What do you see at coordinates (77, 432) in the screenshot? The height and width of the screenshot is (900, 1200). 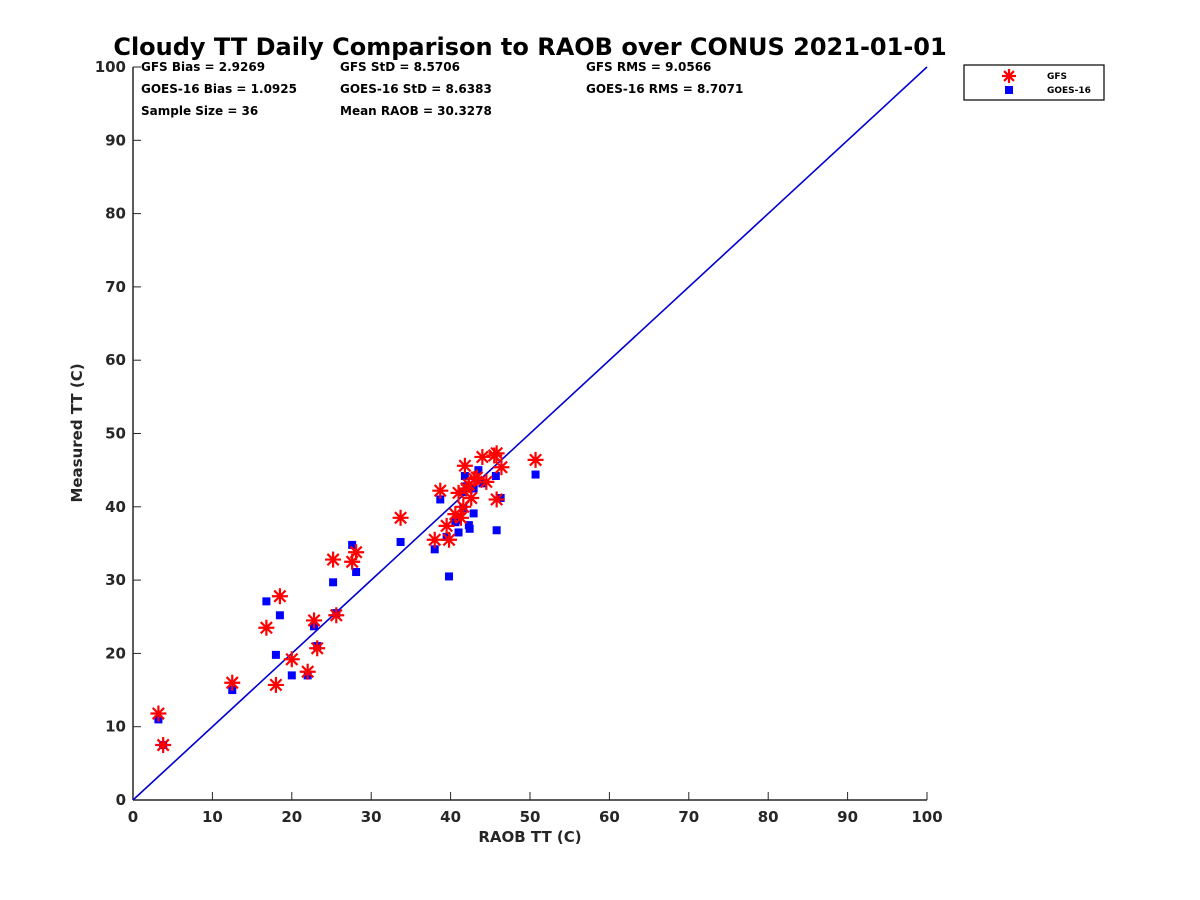 I see `y-axis-label: Measured TT (C)` at bounding box center [77, 432].